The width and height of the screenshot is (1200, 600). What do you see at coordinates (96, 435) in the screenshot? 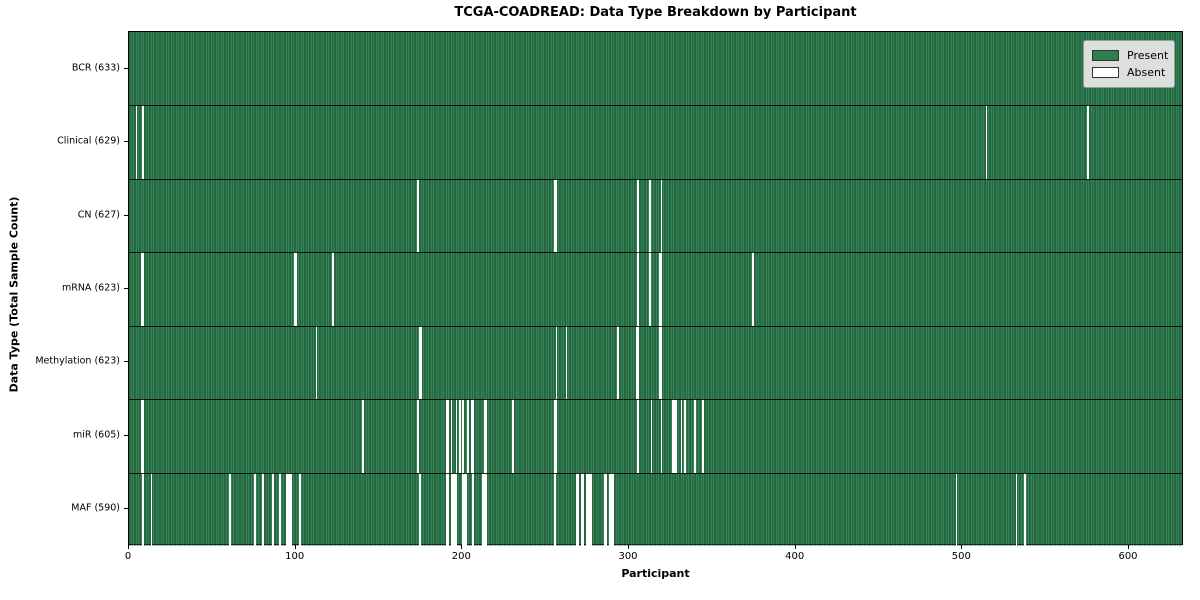
I see `y-tick-label-mir: miR (605)` at bounding box center [96, 435].